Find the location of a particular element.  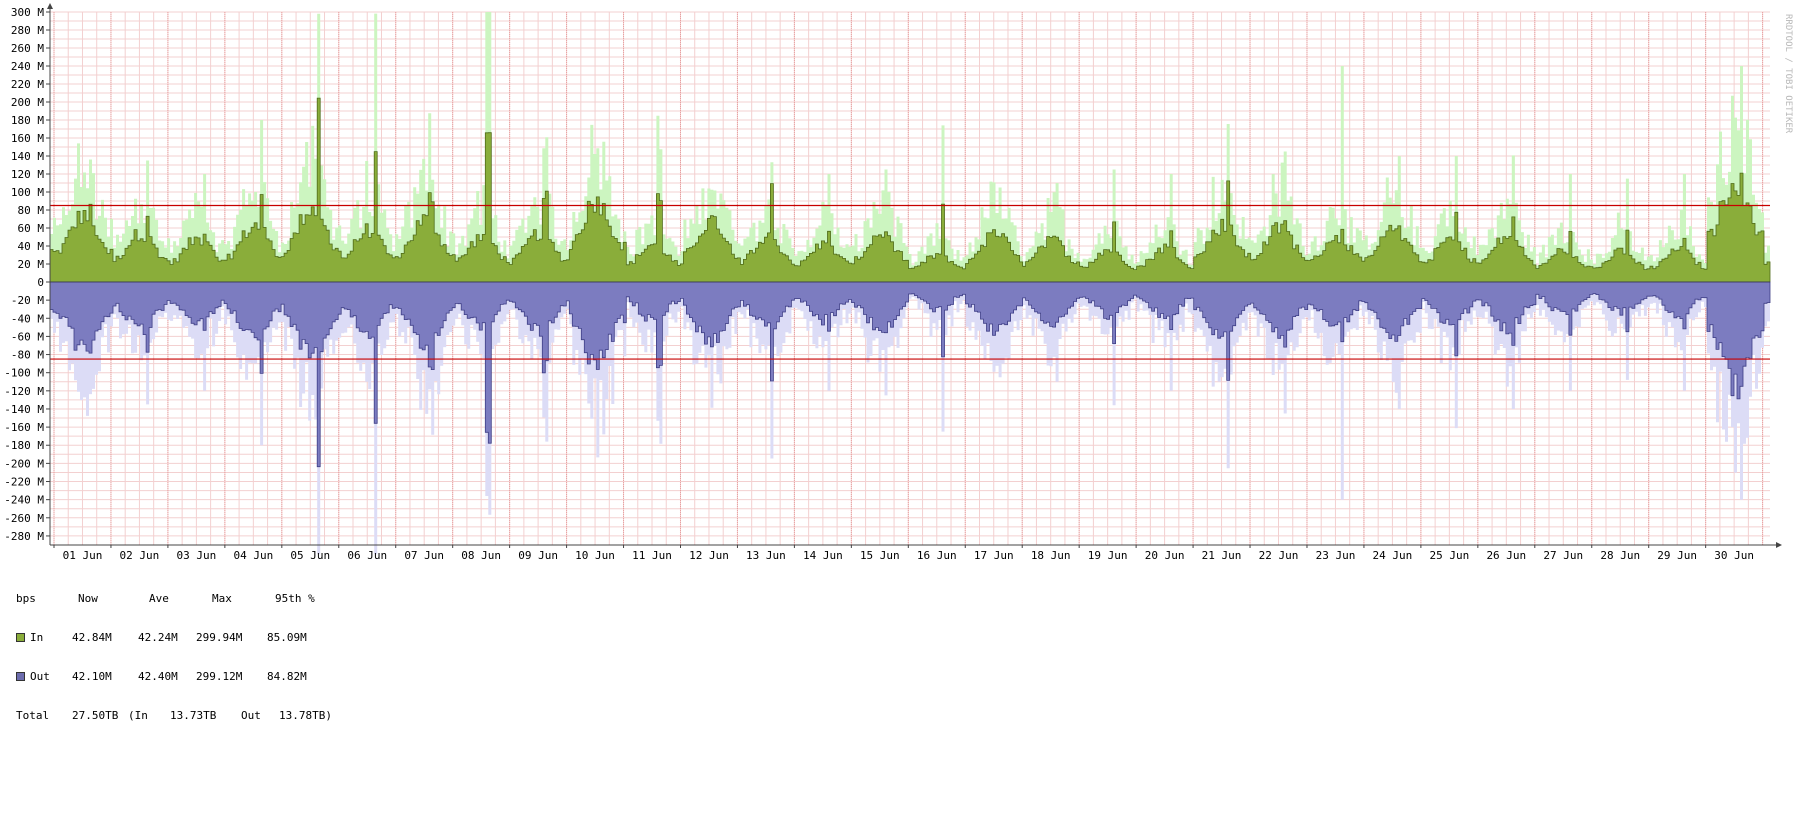

out-swatch is located at coordinates (20, 676).